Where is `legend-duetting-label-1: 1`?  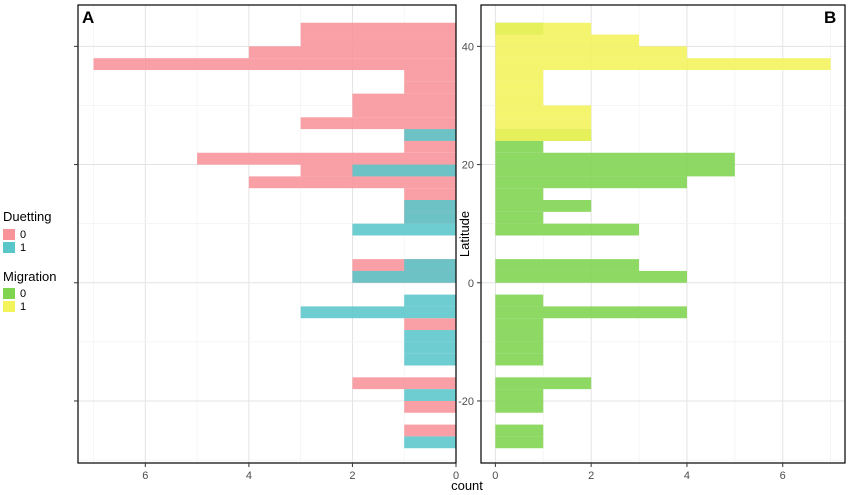
legend-duetting-label-1: 1 is located at coordinates (23, 248).